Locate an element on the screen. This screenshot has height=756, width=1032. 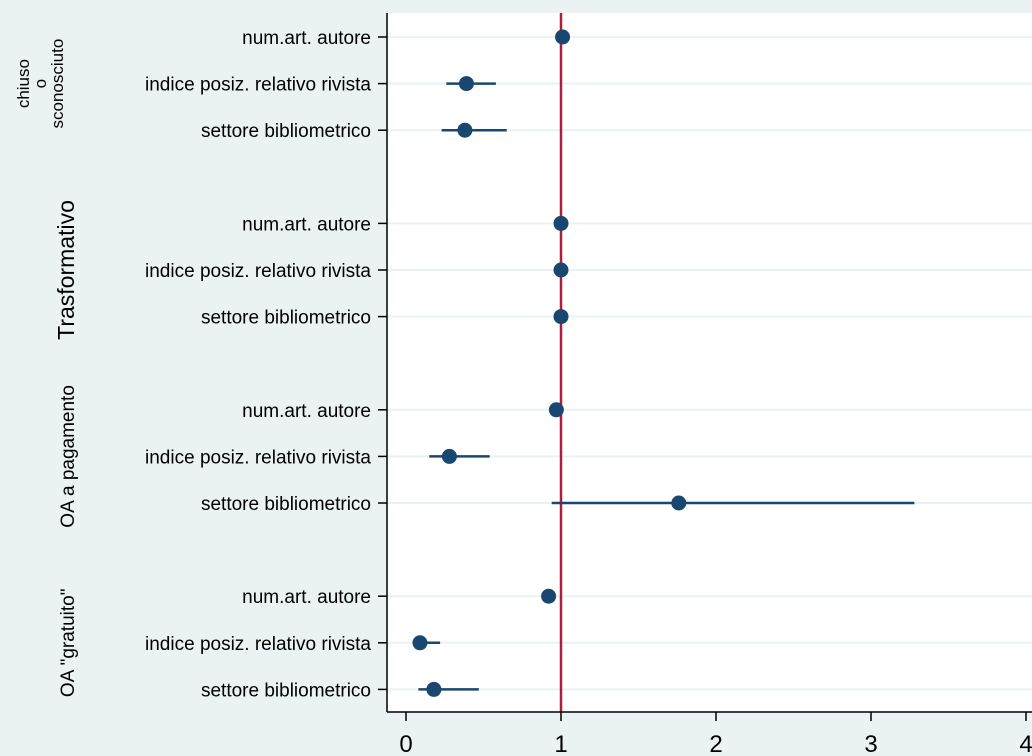
x-tick-label: 2 is located at coordinates (715, 743).